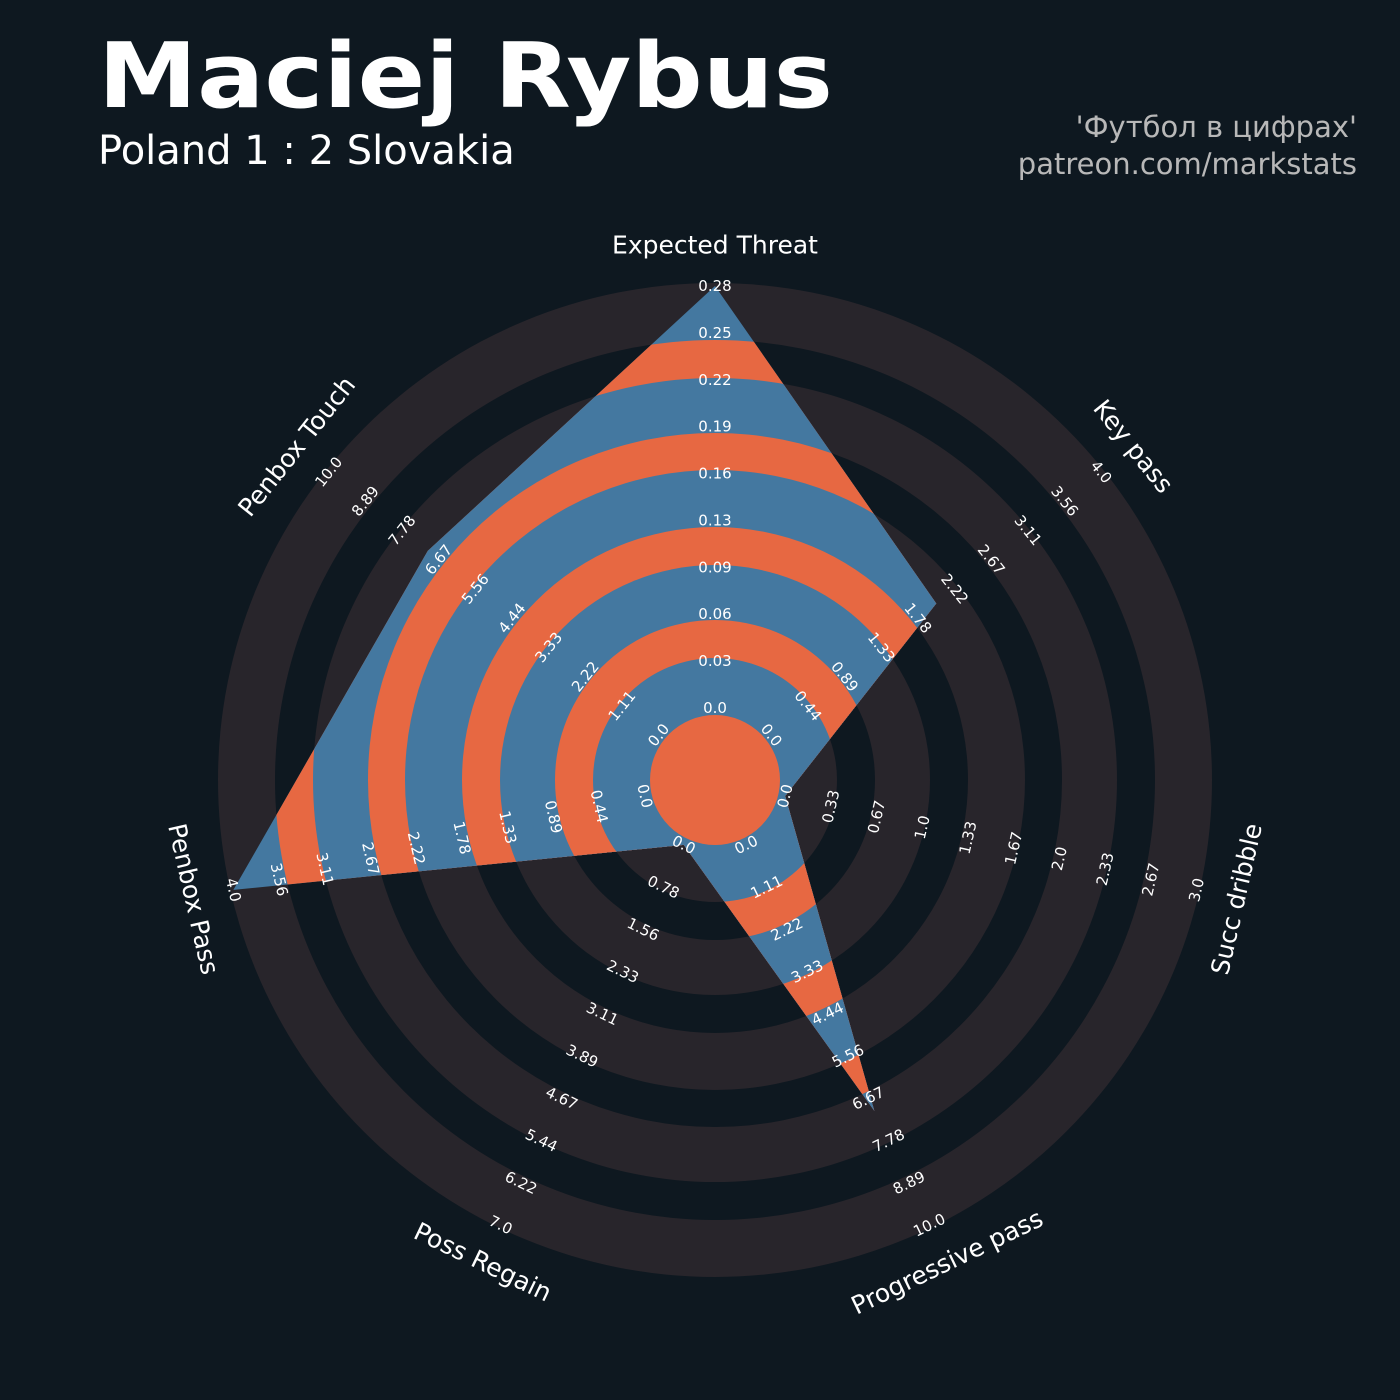 This screenshot has width=1400, height=1400. Describe the element at coordinates (714, 567) in the screenshot. I see `tick-label: 0.09` at that location.